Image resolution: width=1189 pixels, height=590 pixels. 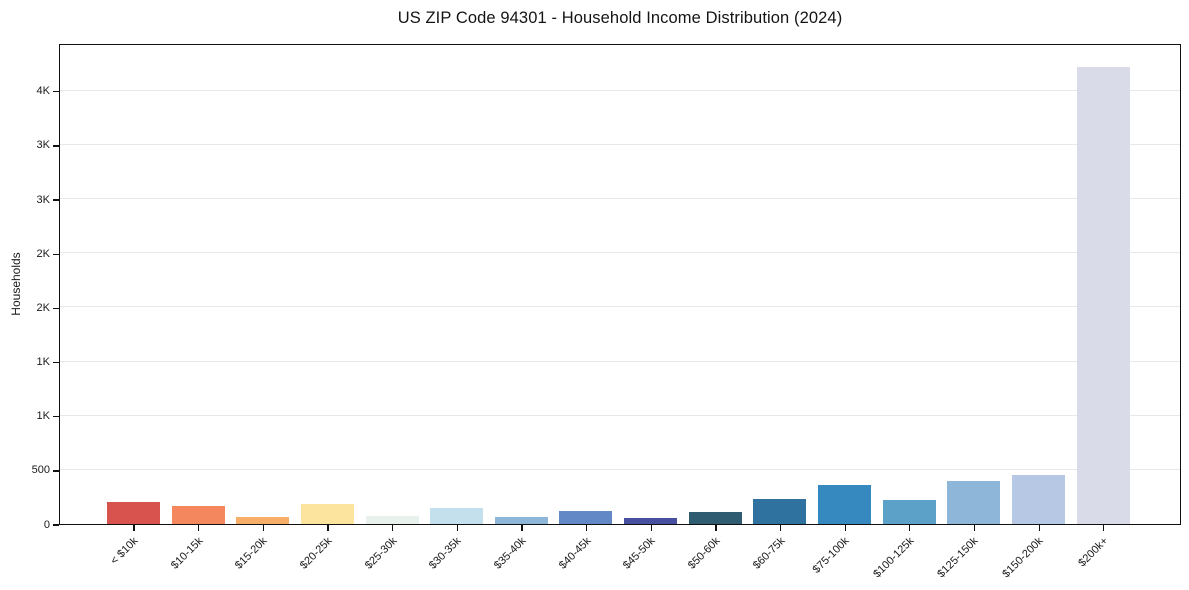 What do you see at coordinates (43, 91) in the screenshot?
I see `y-tick-label: 4K` at bounding box center [43, 91].